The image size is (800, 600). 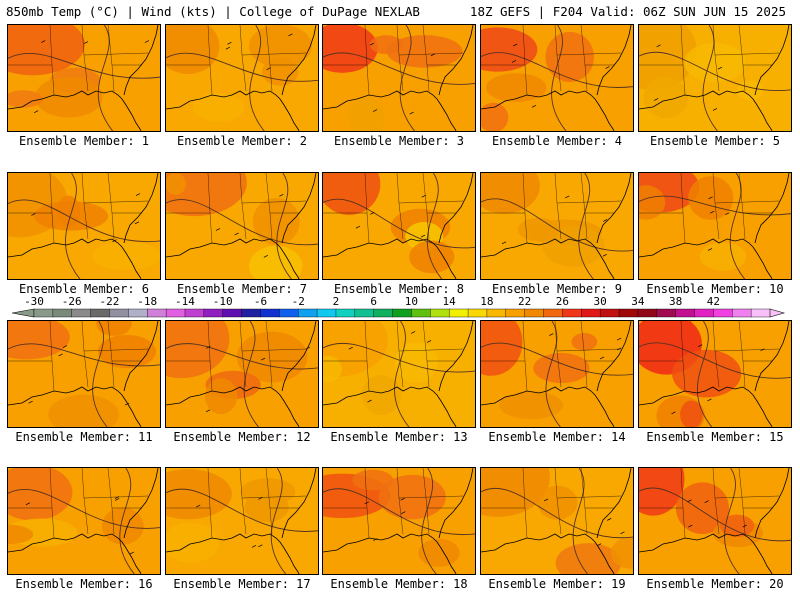 I want to click on ensemble-member-label: Ensemble Member: 4, so click(x=557, y=141).